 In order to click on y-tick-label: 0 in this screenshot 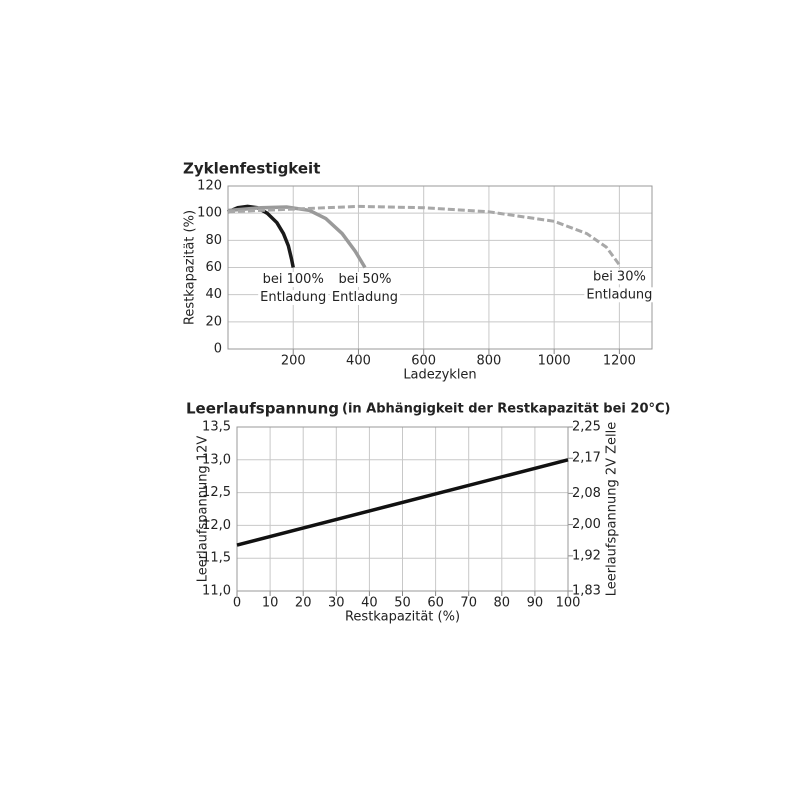, I will do `click(218, 349)`.